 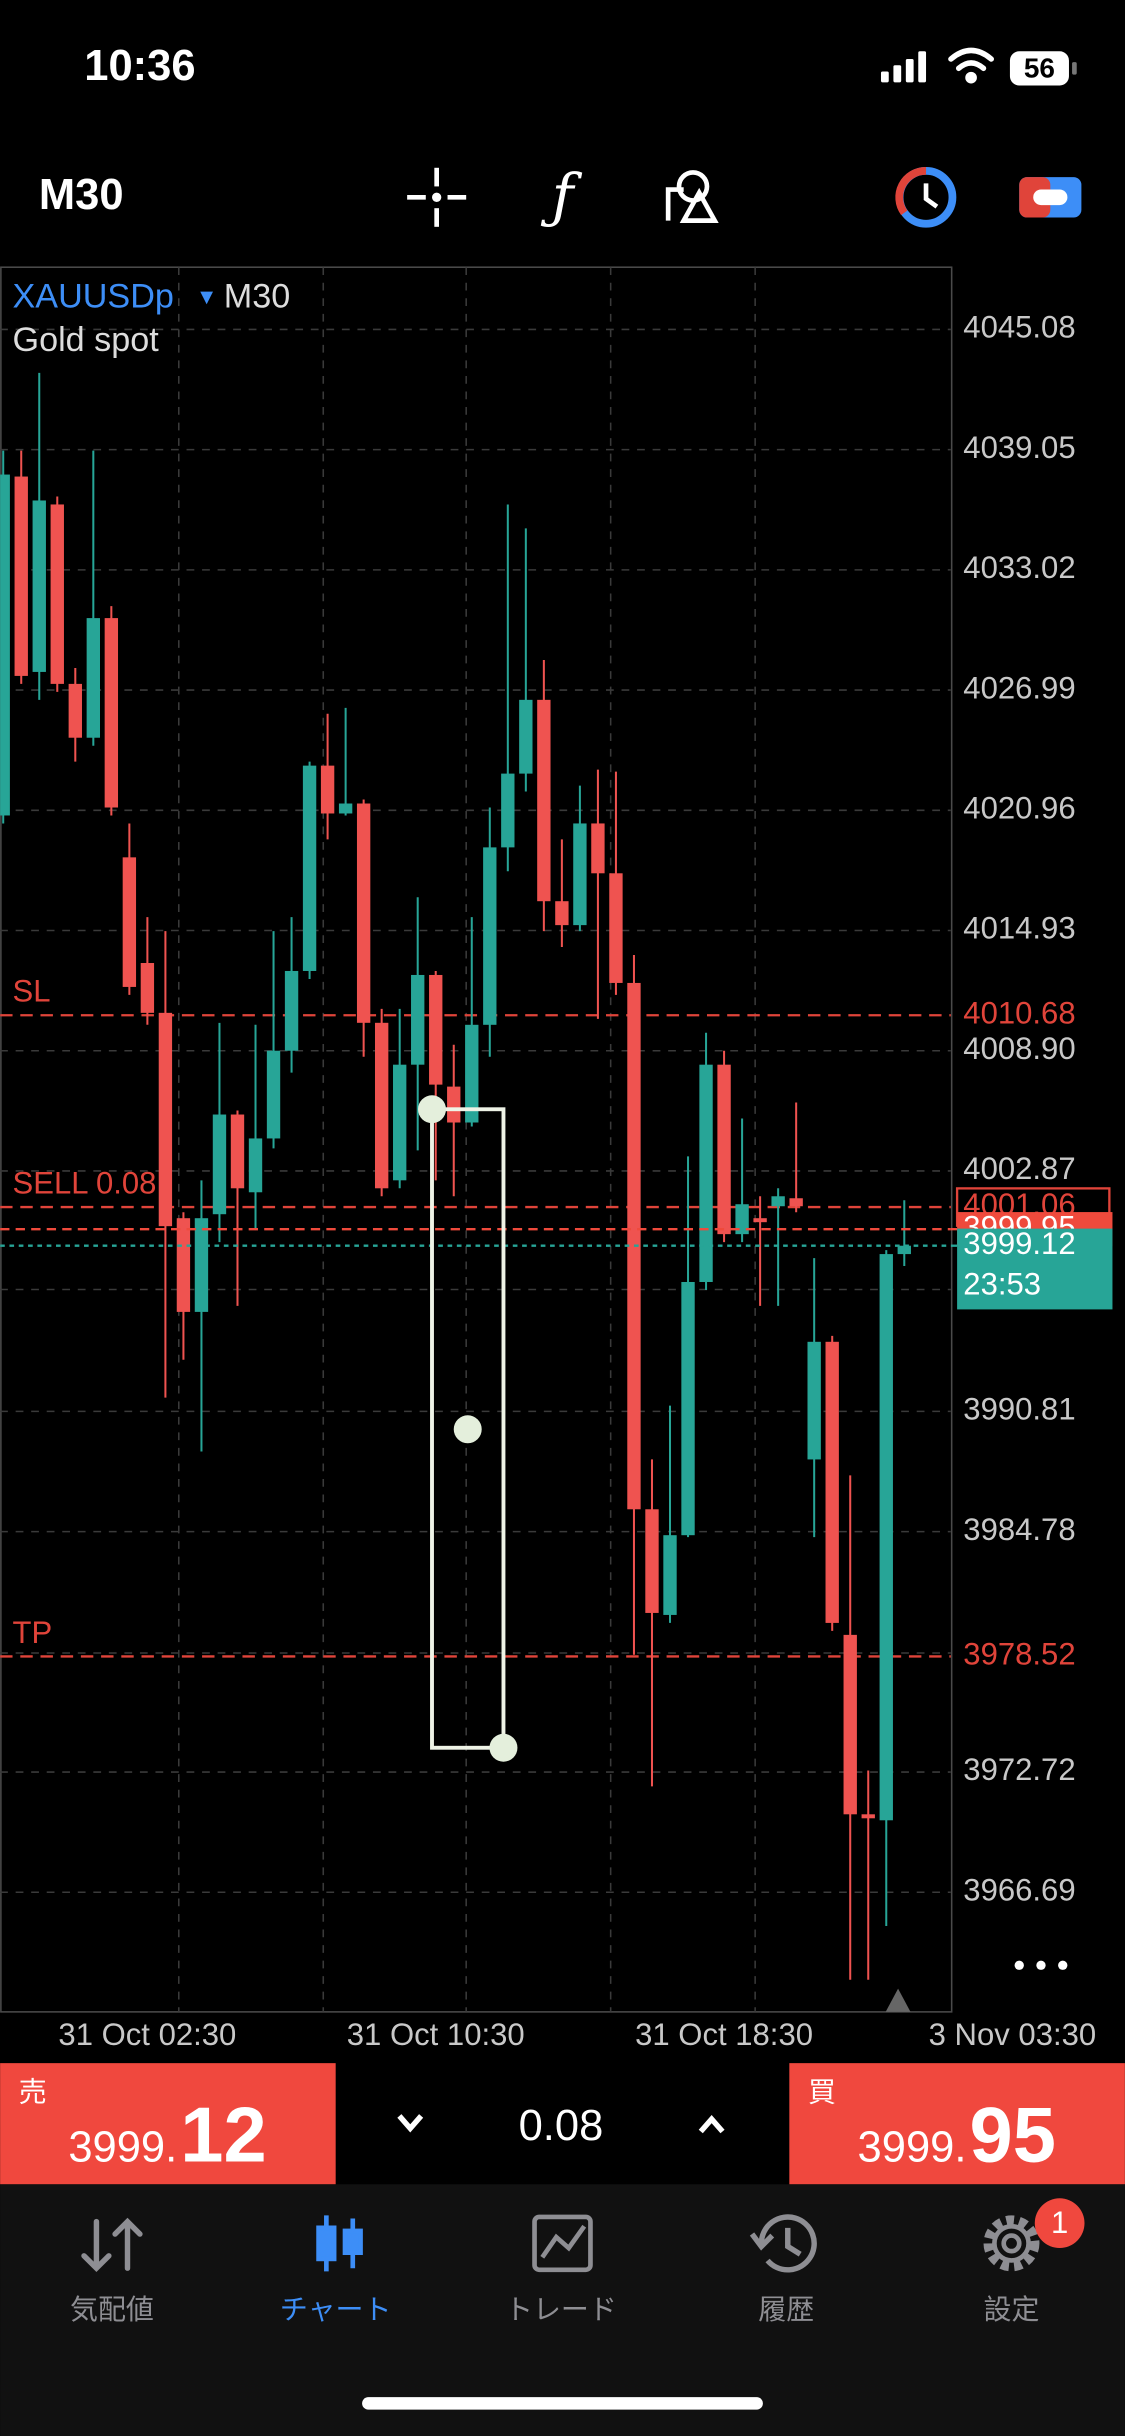 What do you see at coordinates (112, 2309) in the screenshot?
I see `tab-quotes: 気配値` at bounding box center [112, 2309].